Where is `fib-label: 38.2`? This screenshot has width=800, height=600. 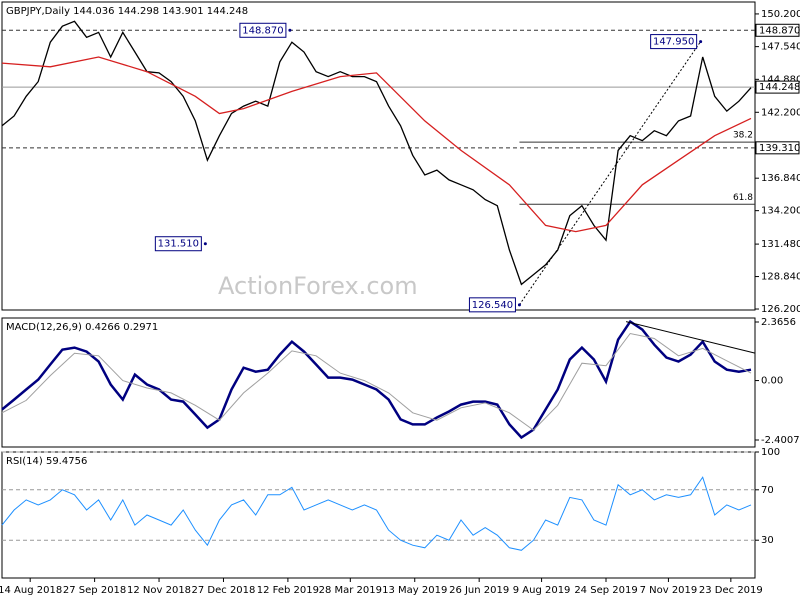 fib-label: 38.2 is located at coordinates (743, 136).